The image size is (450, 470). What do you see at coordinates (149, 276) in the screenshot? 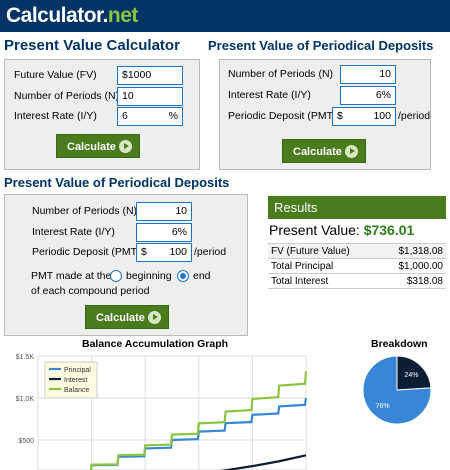
I see `timing-beginning-label: beginning` at bounding box center [149, 276].